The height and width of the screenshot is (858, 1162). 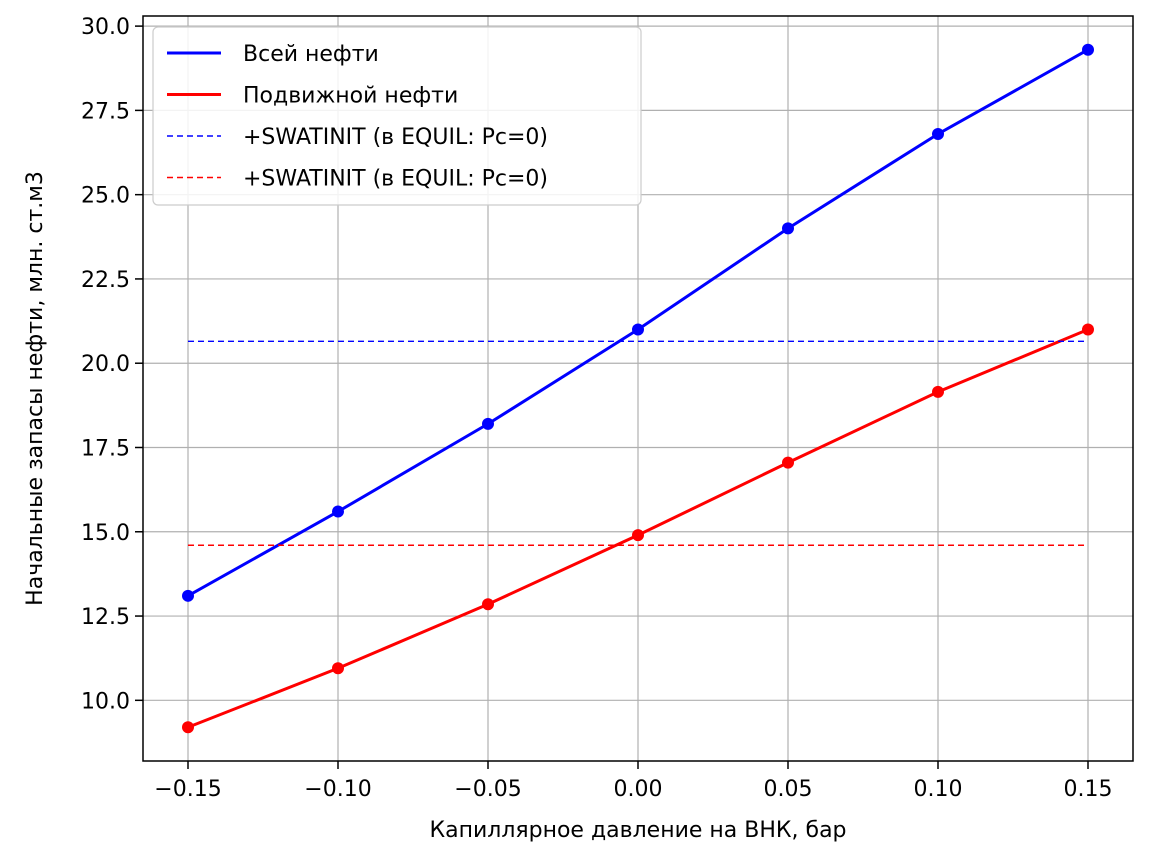 I want to click on y-tick-label: 27.5, so click(x=105, y=111).